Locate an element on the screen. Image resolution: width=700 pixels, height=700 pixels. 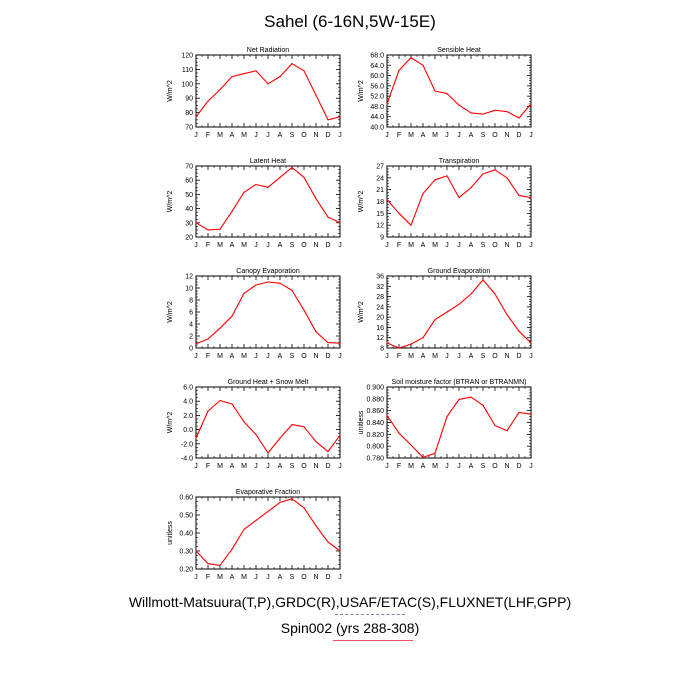
y-tick-label: -4.0 is located at coordinates (187, 459).